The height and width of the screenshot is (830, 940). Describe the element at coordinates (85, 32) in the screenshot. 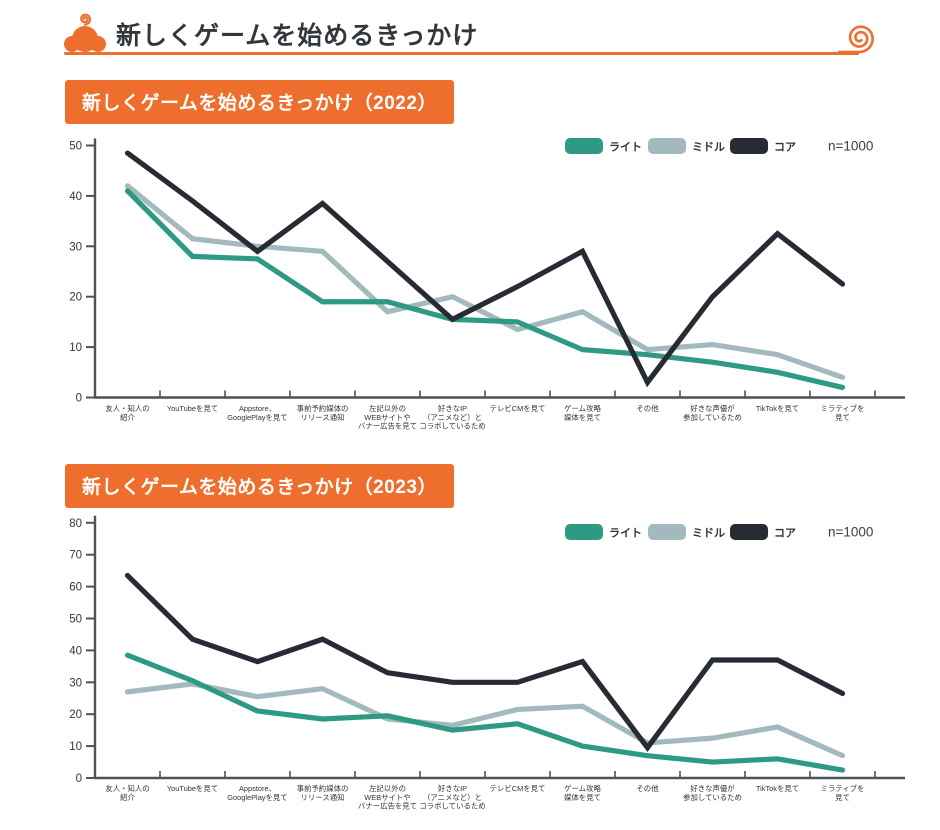

I see `cloud-spiral-logo-icon` at that location.